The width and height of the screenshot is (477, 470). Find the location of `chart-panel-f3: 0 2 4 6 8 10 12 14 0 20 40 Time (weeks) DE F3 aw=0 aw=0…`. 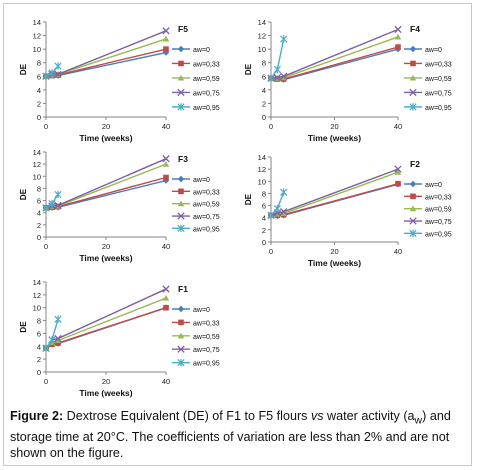

chart-panel-f3: 0 2 4 6 8 10 12 14 0 20 40 Time (weeks) DE F3 aw=0 aw=0… is located at coordinates (124, 205).